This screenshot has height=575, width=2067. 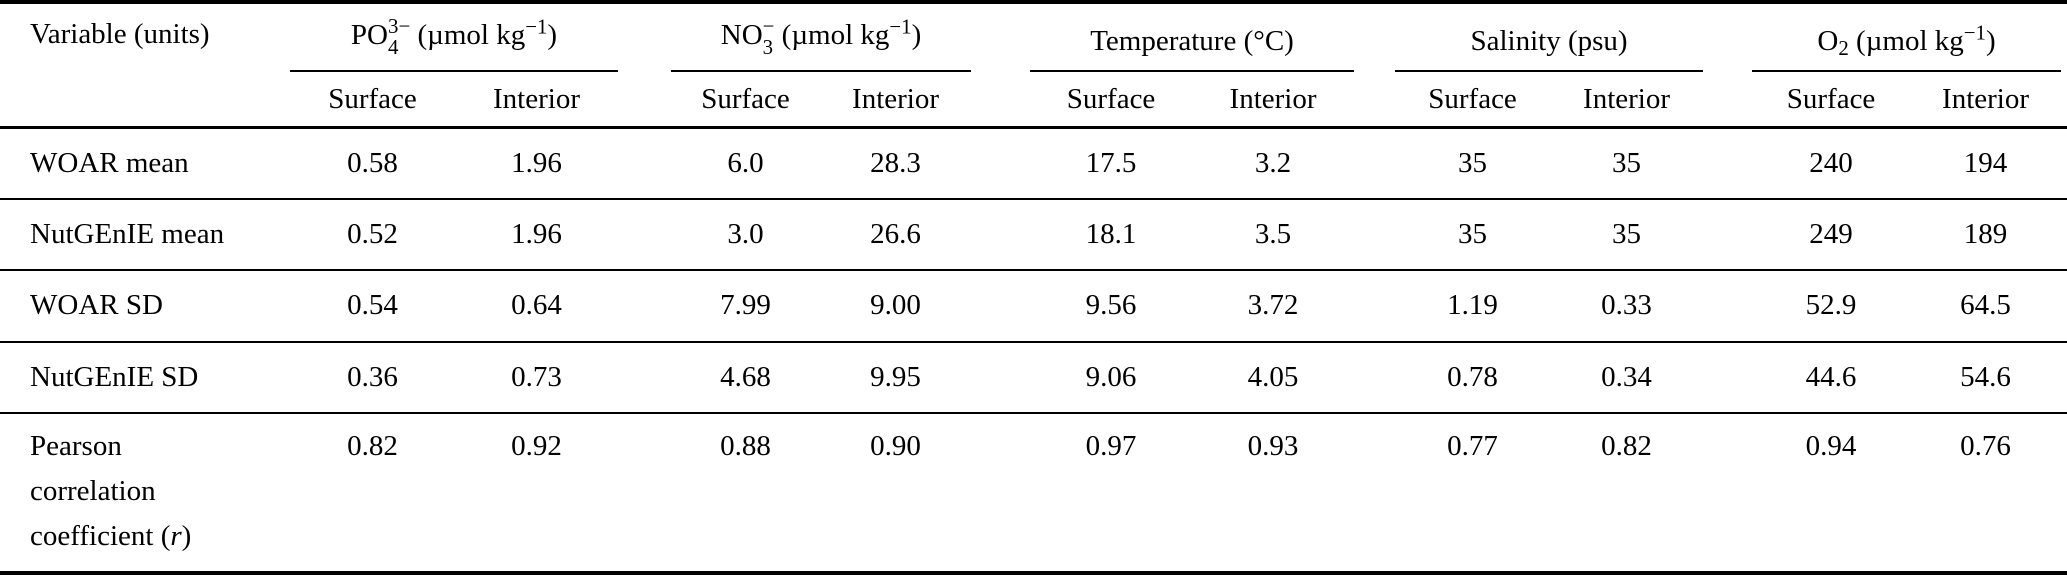 I want to click on pearson-label-line3: coefficient (r), so click(x=111, y=535).